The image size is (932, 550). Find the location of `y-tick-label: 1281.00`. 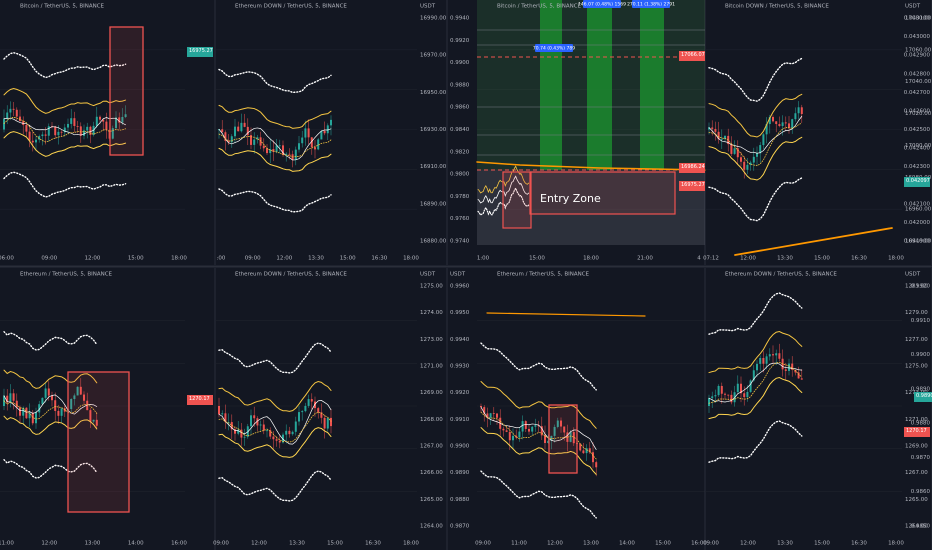

y-tick-label: 1281.00 is located at coordinates (916, 287).